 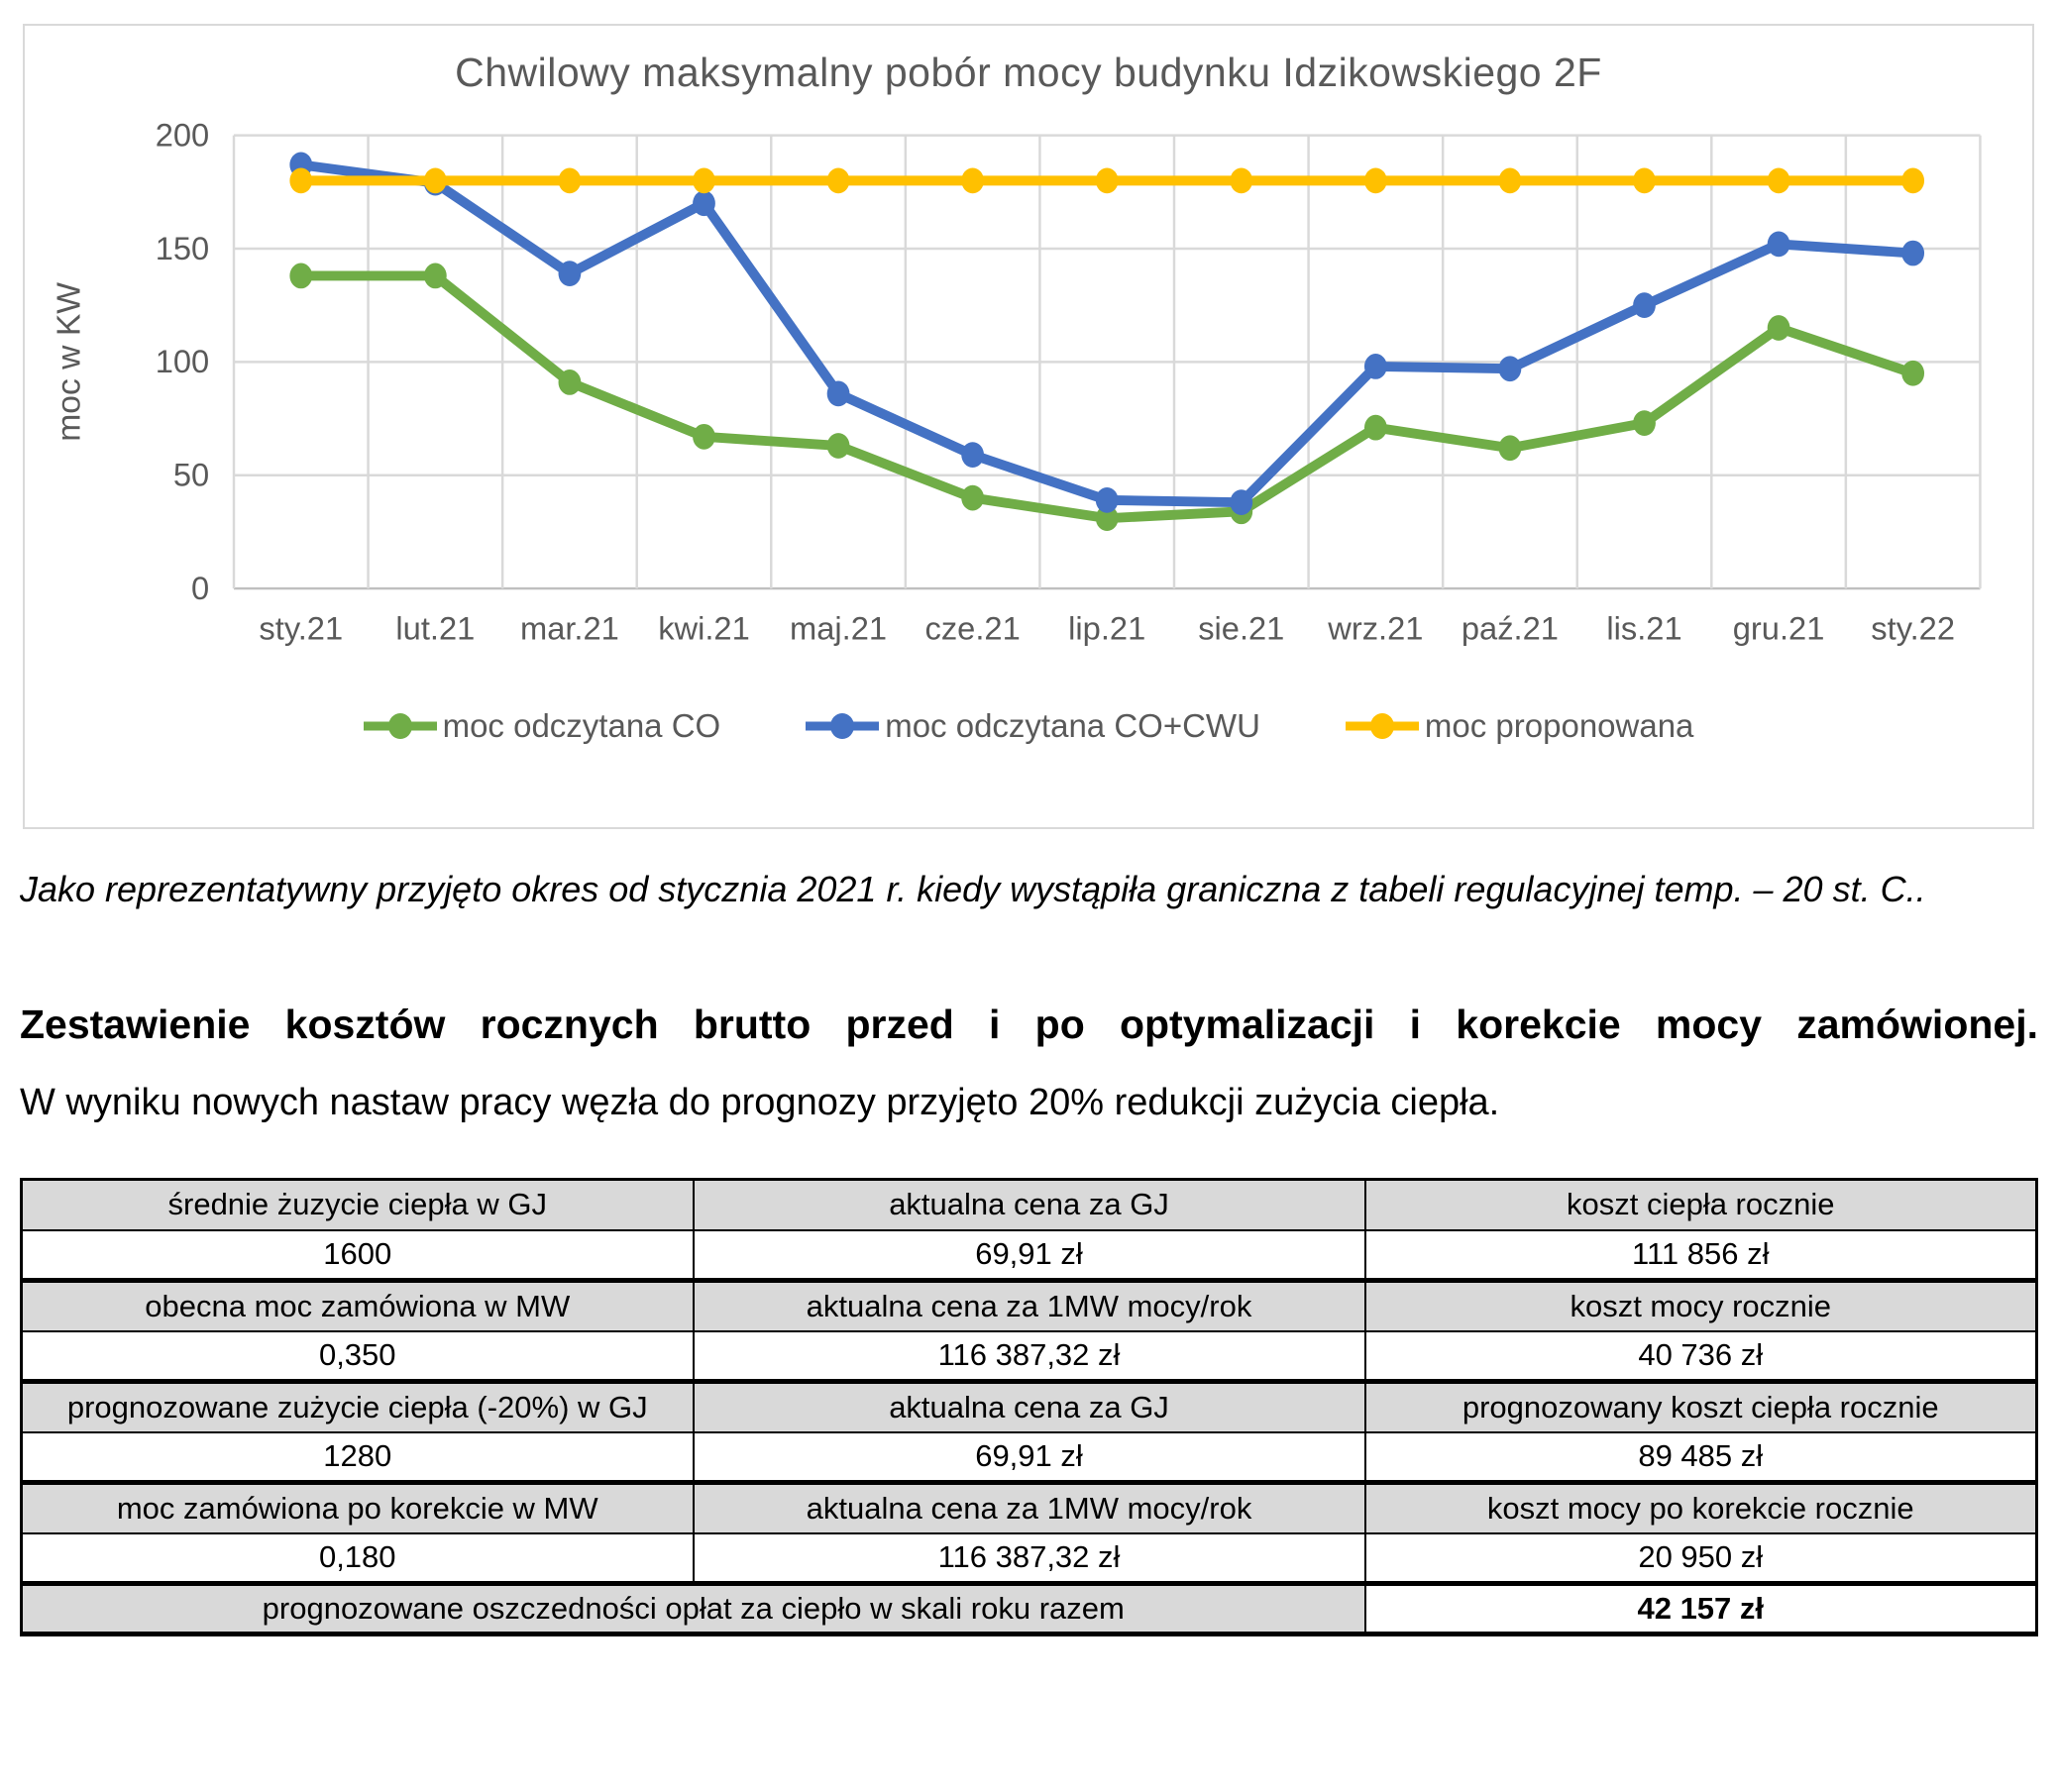 What do you see at coordinates (1779, 629) in the screenshot?
I see `x-tick-label: gru.21` at bounding box center [1779, 629].